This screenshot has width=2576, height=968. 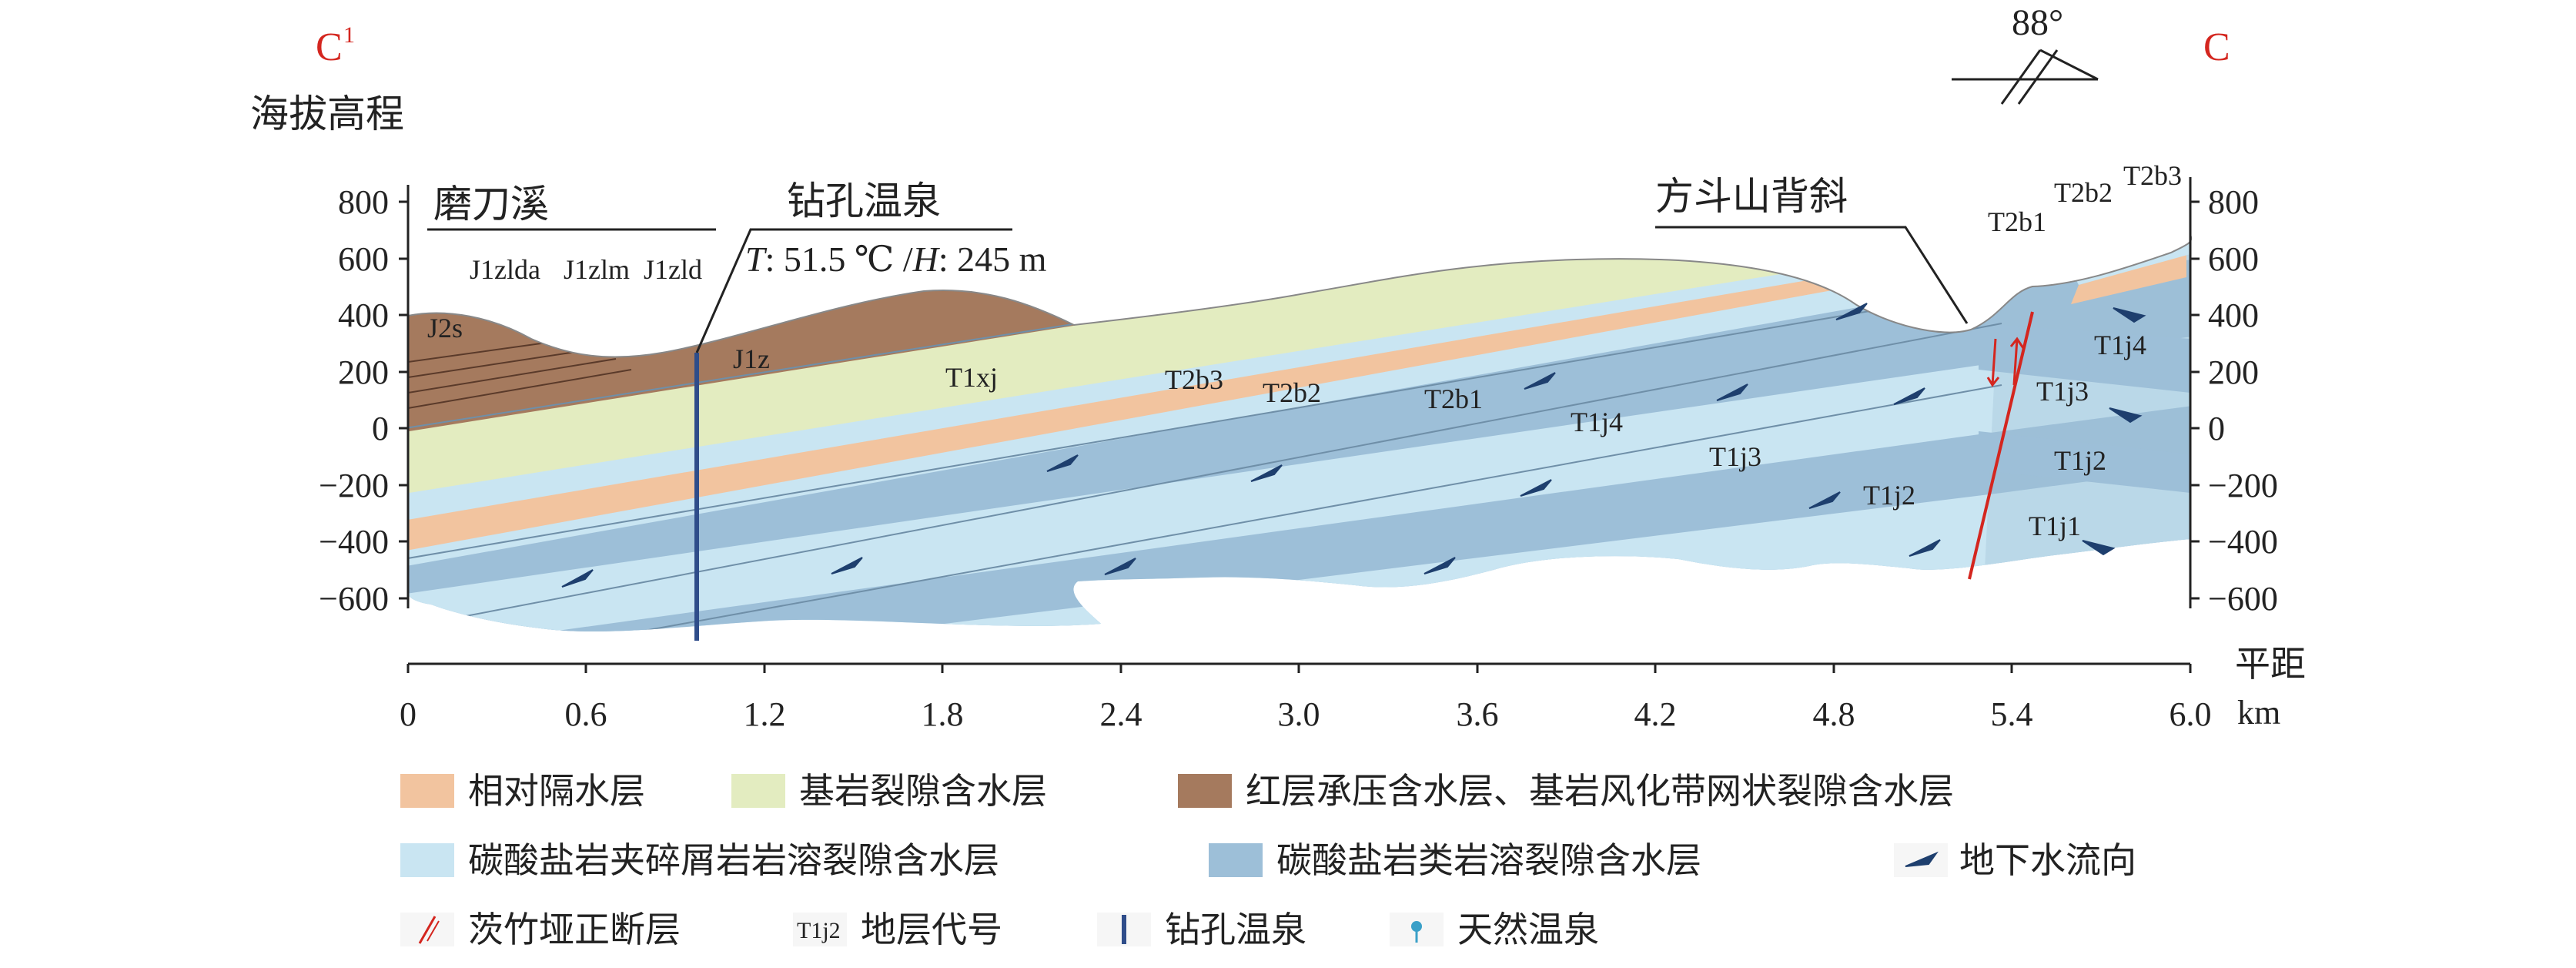 I want to click on y-tick-right: 600, so click(x=2234, y=259).